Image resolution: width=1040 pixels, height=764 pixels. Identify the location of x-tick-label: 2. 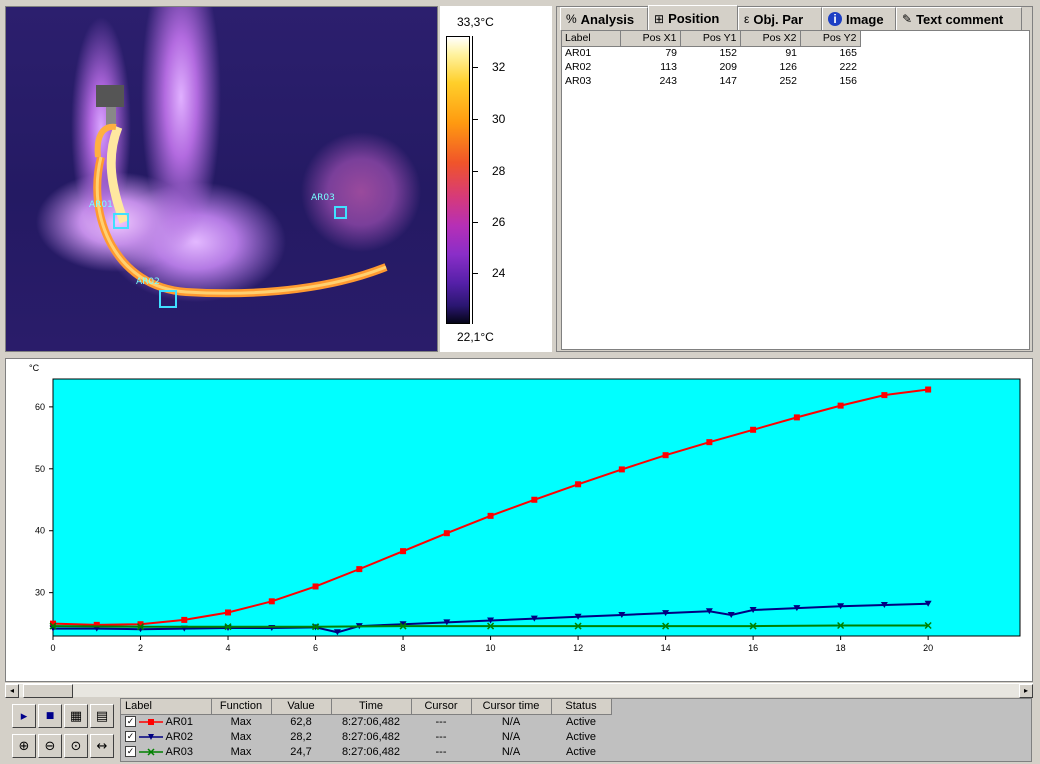
(140, 648).